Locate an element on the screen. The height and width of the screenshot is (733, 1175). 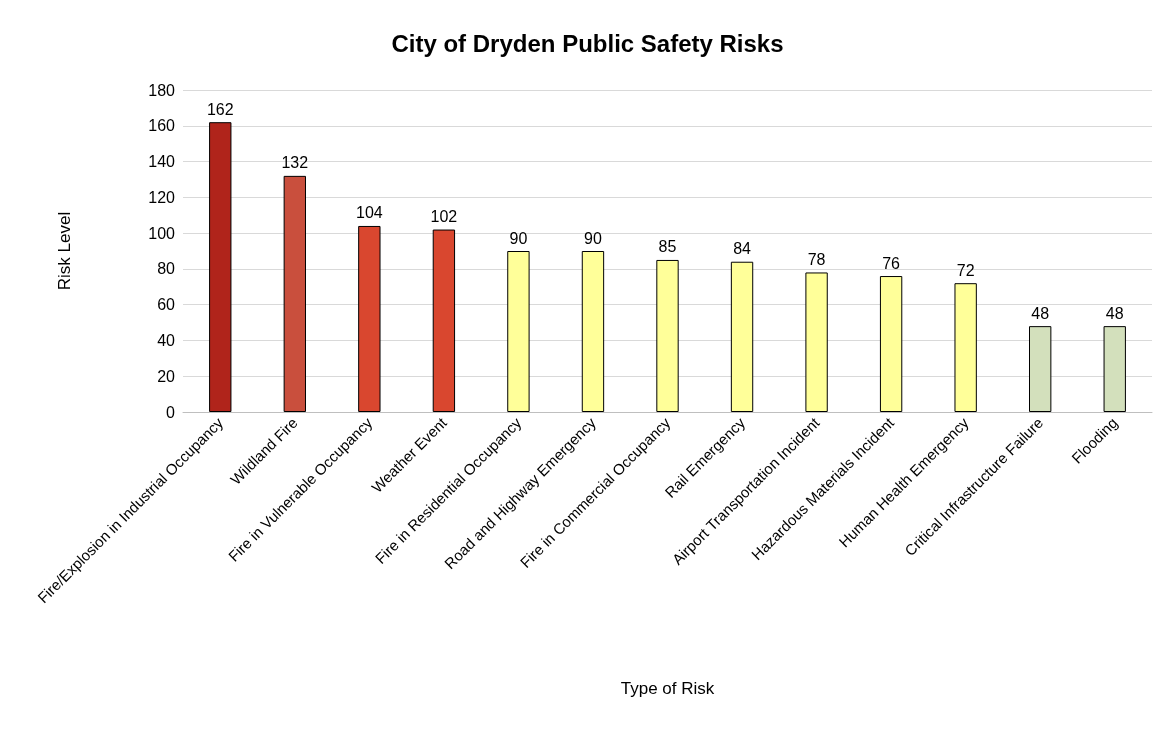
y-tick-label: 160 is located at coordinates (162, 126).